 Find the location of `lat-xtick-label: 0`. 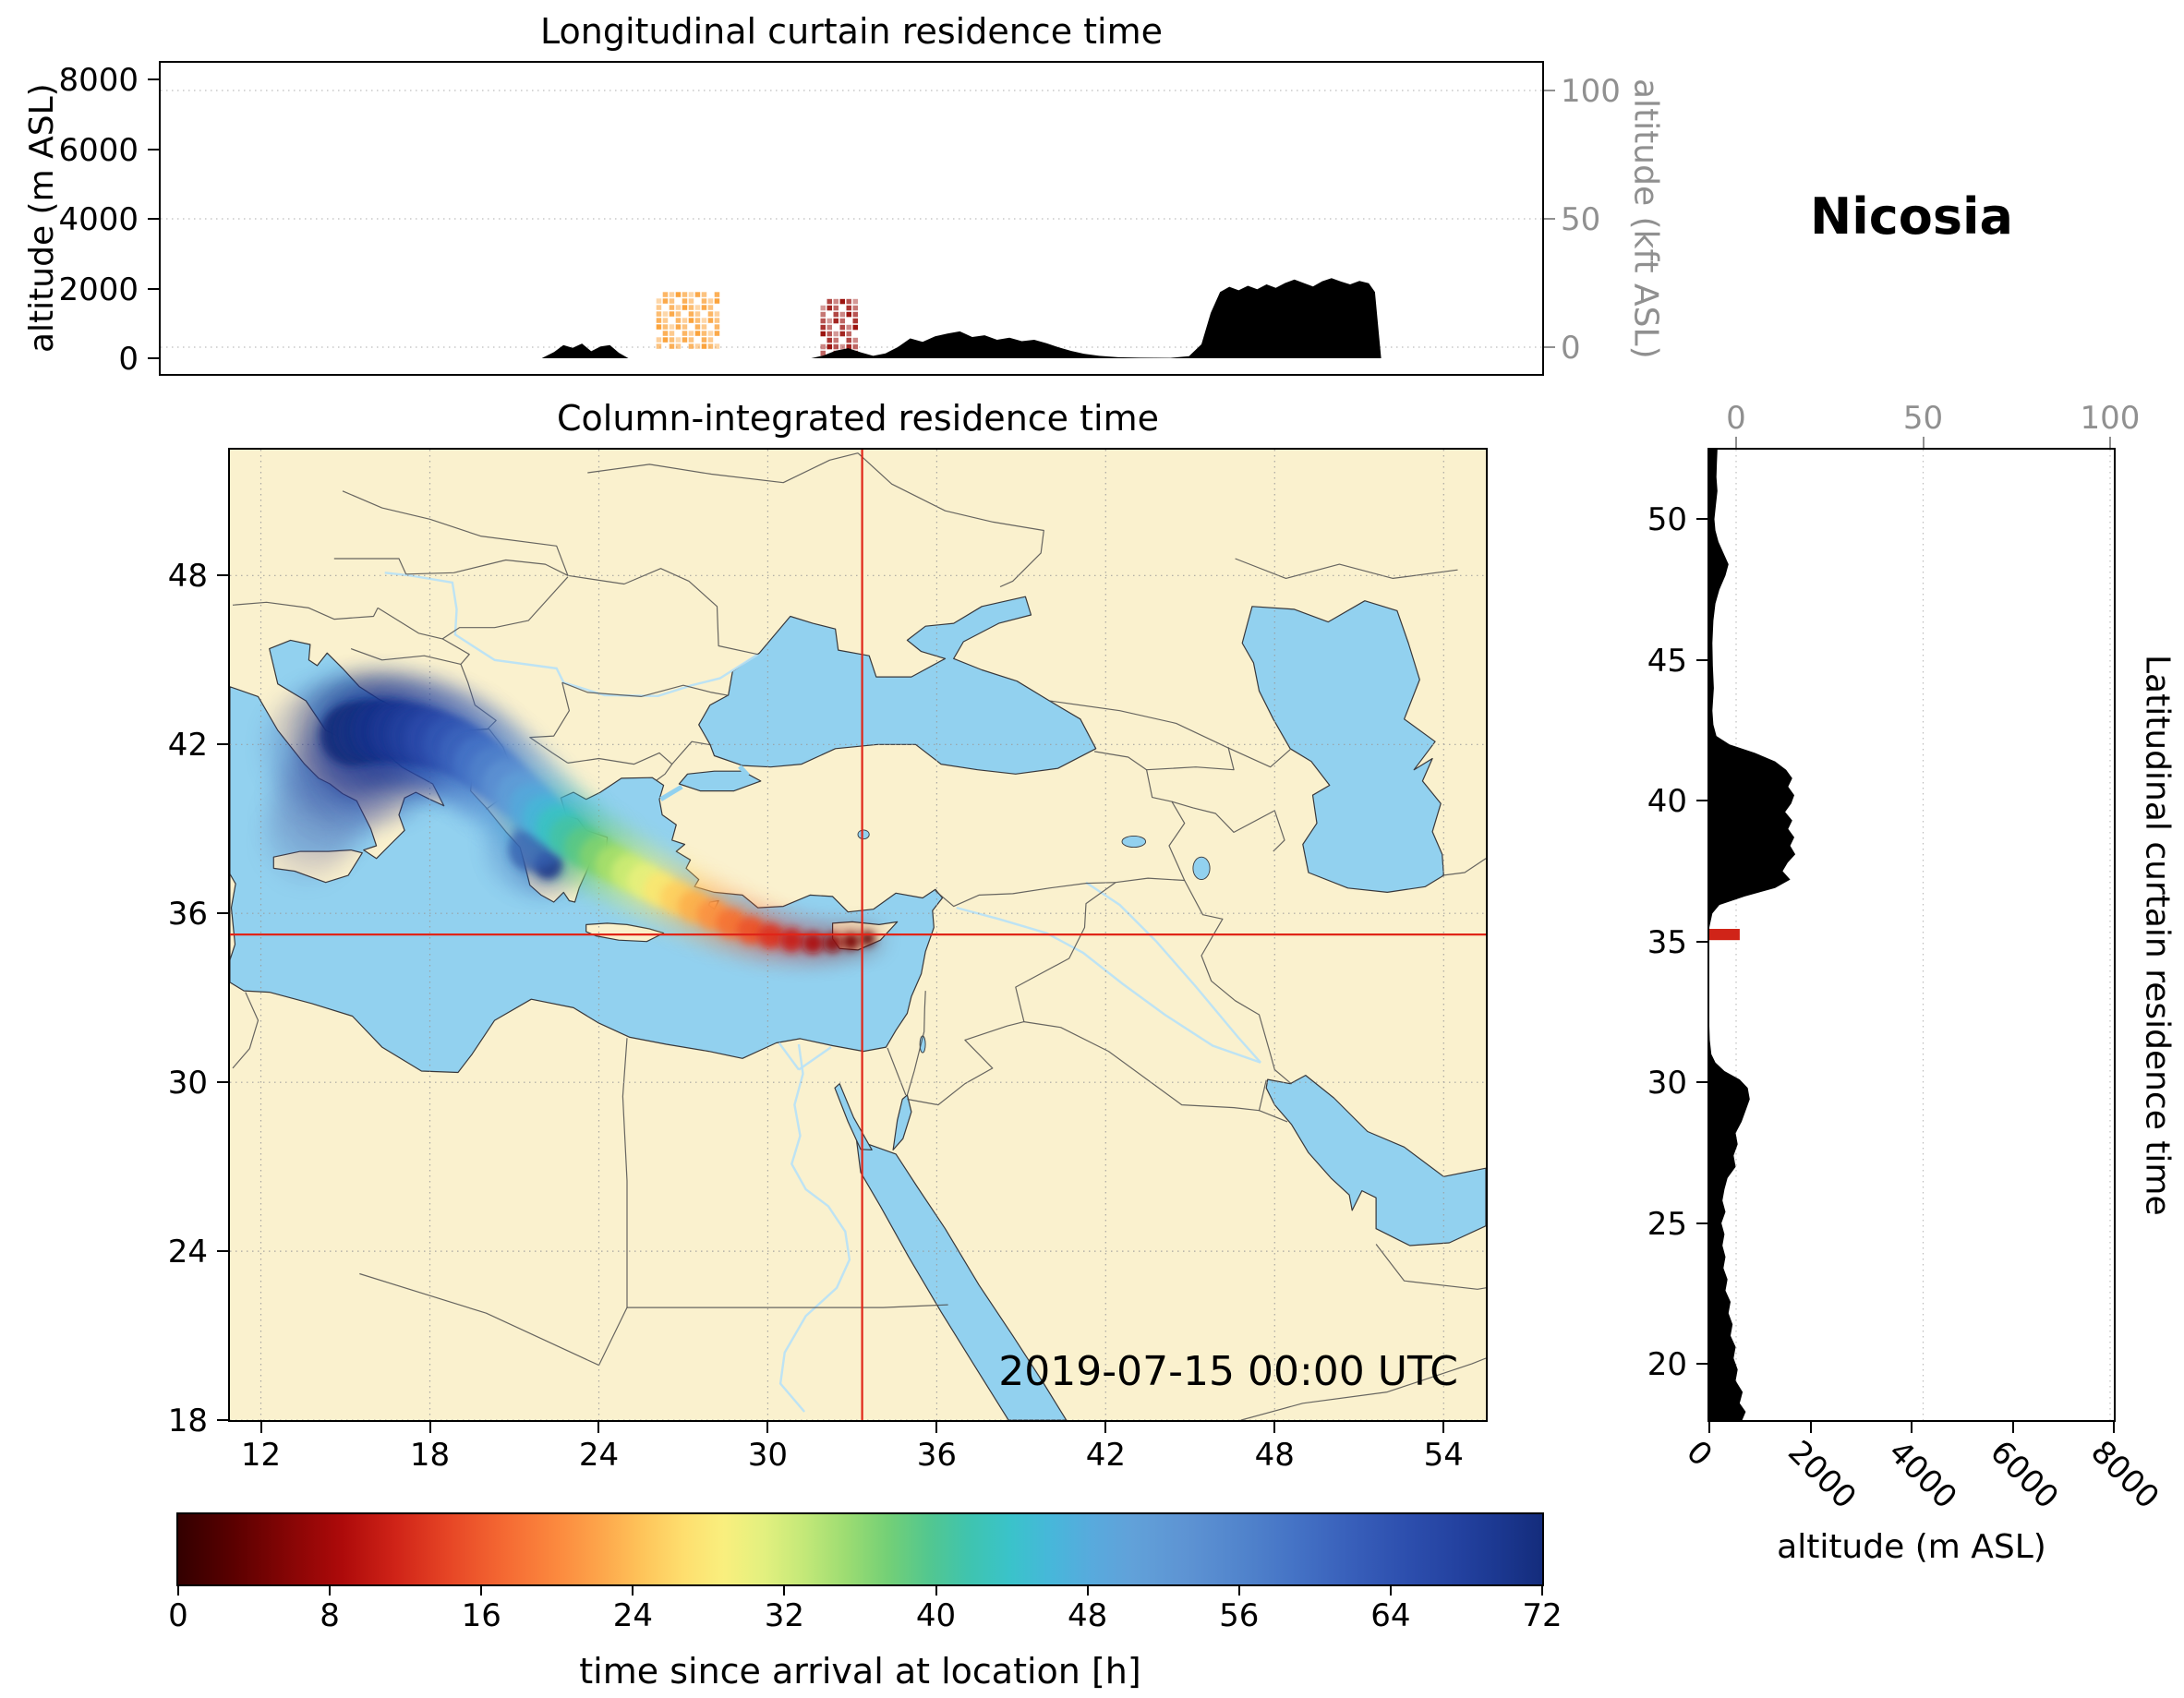

lat-xtick-label: 0 is located at coordinates (1699, 1454).